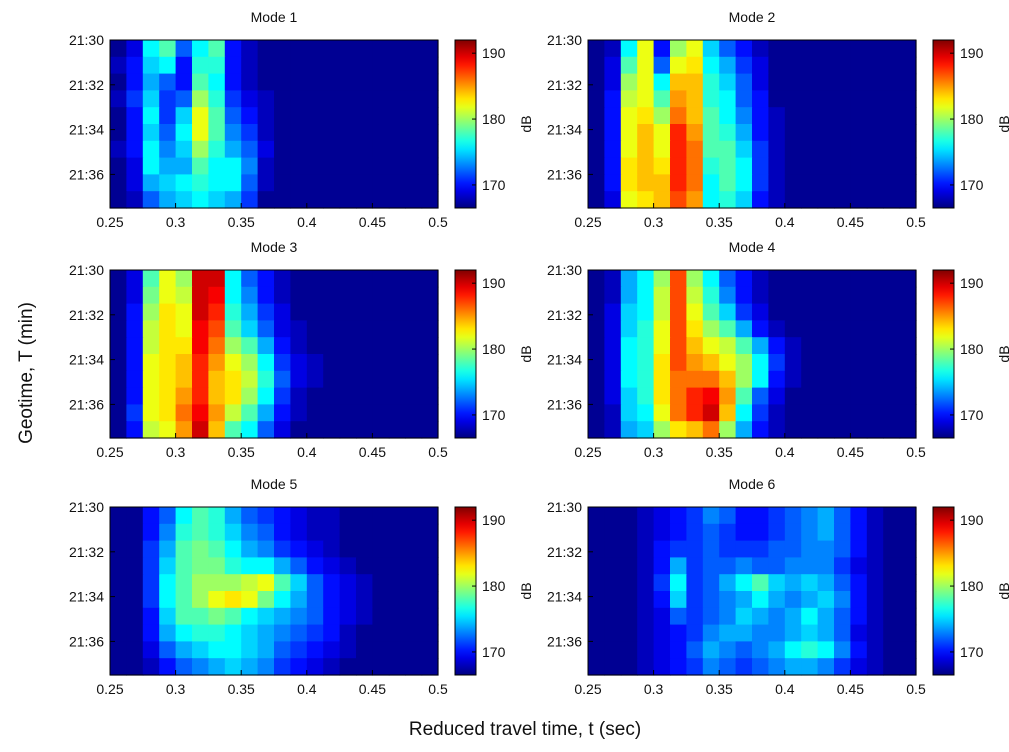 The image size is (1009, 752). Describe the element at coordinates (564, 130) in the screenshot. I see `y-tick-label: 21:34` at that location.